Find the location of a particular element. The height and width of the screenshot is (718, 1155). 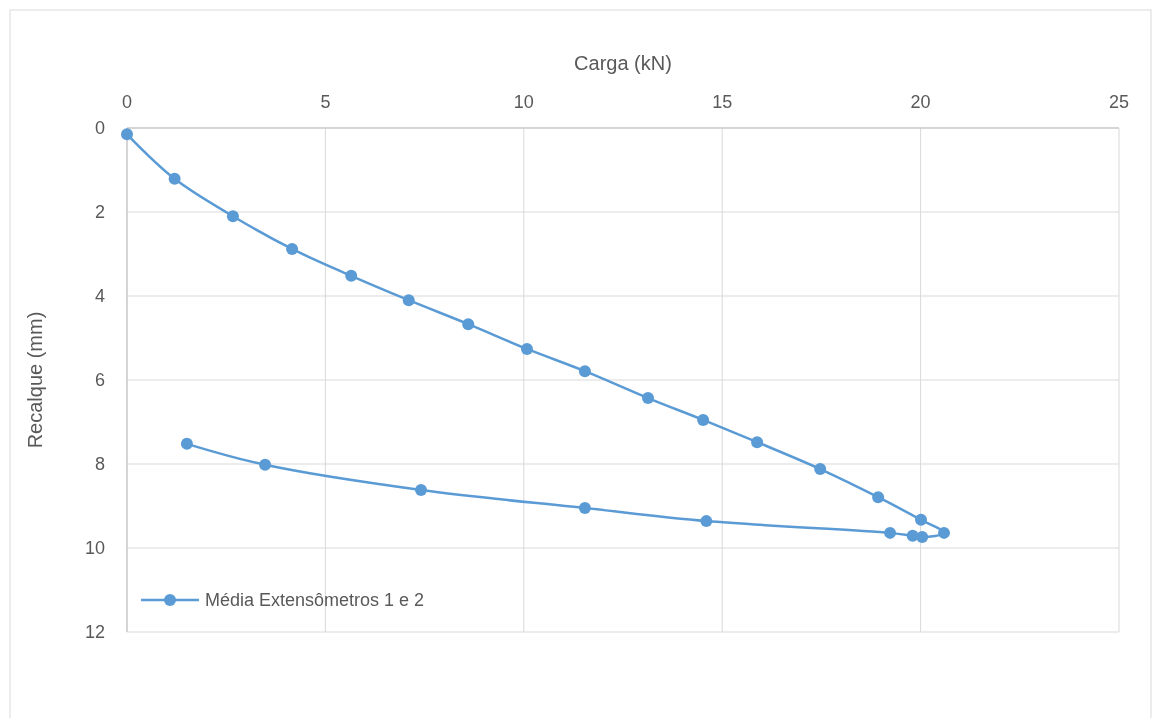

x-tick-label: 0 is located at coordinates (127, 102).